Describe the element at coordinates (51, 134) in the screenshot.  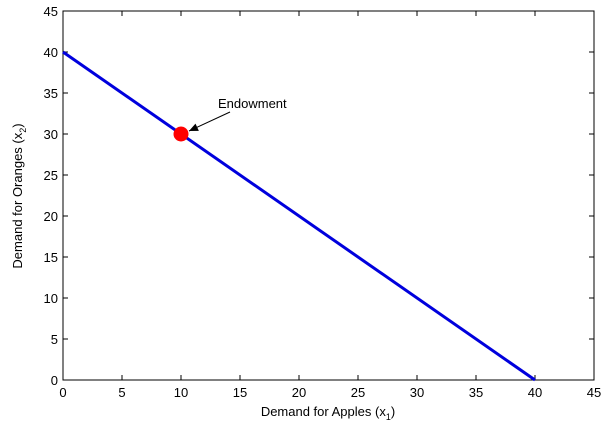
I see `y-tick-label: 30` at that location.